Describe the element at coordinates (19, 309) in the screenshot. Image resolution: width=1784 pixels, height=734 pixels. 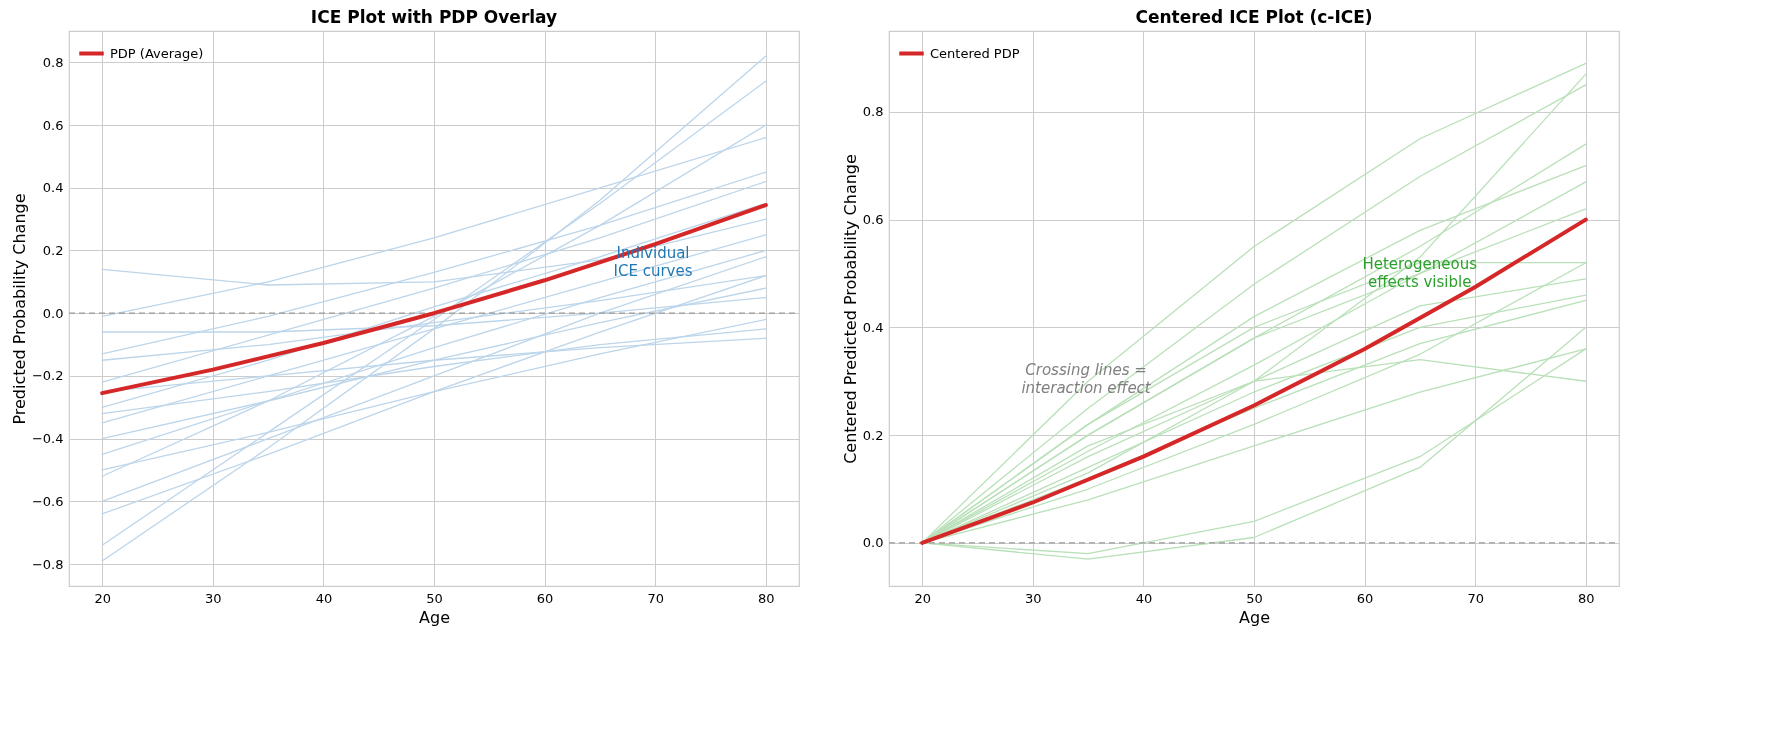
I see `y-axis-title: Predicted Probability Change` at that location.